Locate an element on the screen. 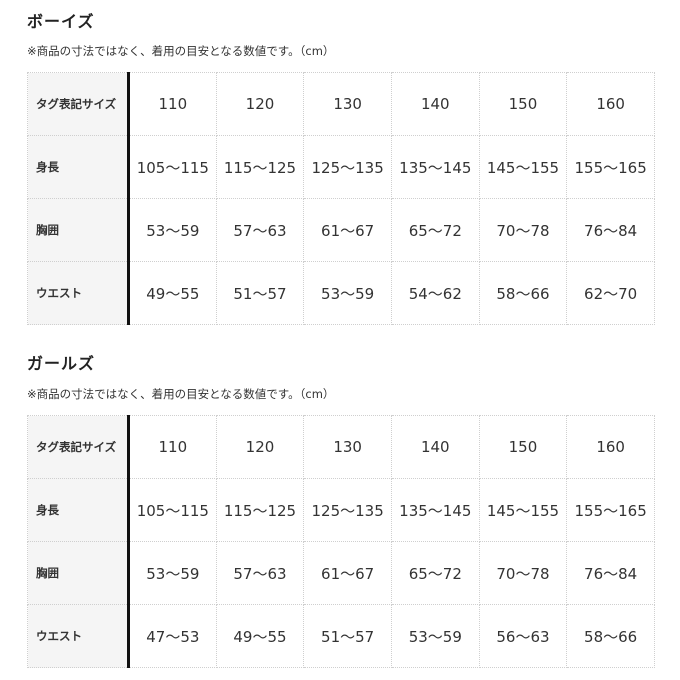 The image size is (680, 680). table-row: ウエスト 49〜55 51〜57 53〜59 54〜62 58〜66 62〜70 is located at coordinates (341, 293).